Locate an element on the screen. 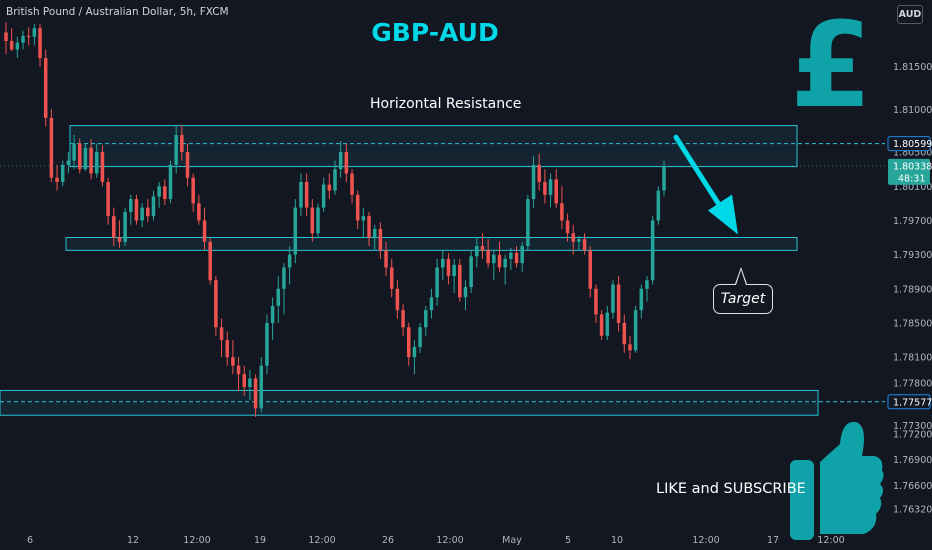  price-tick-label: 1.80500 is located at coordinates (912, 153).